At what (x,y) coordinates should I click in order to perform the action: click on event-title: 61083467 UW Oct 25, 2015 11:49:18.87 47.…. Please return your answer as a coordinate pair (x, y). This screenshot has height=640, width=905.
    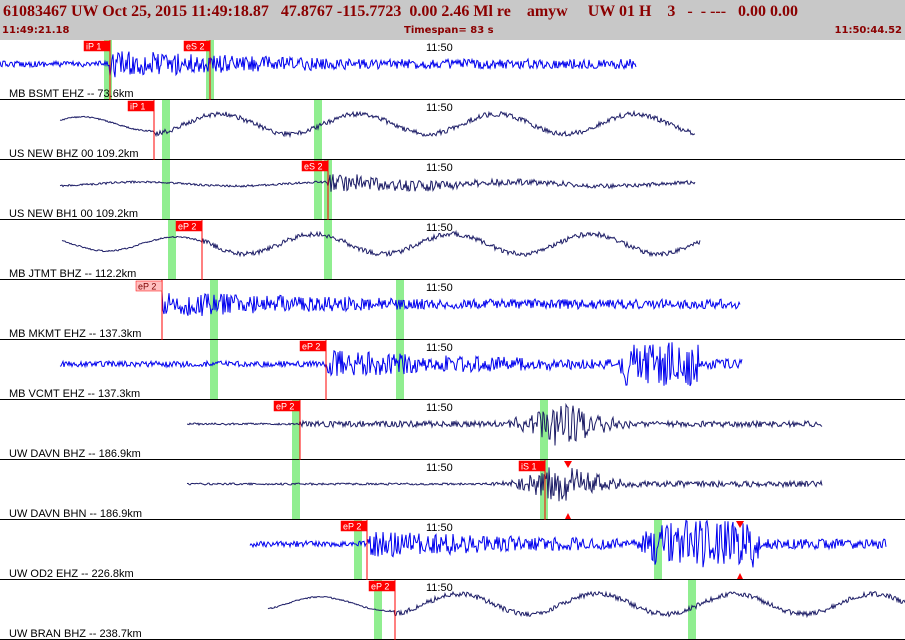
    Looking at the image, I should click on (401, 11).